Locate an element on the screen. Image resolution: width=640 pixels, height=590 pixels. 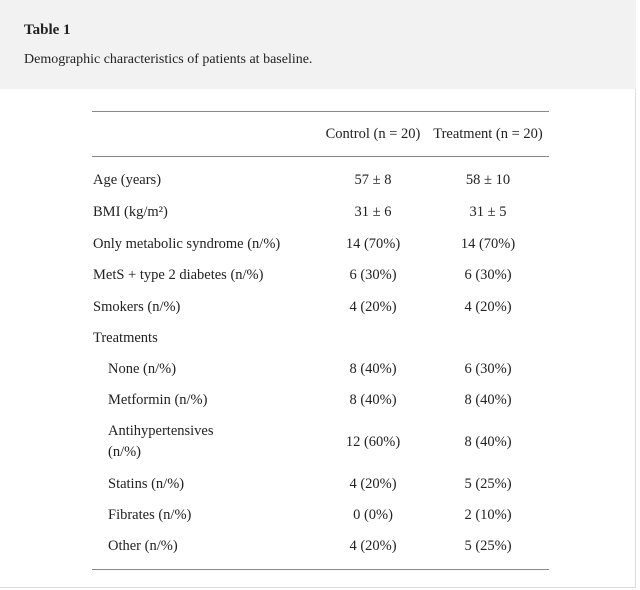
row-treatment-smokers: 4 (20%) is located at coordinates (488, 307).